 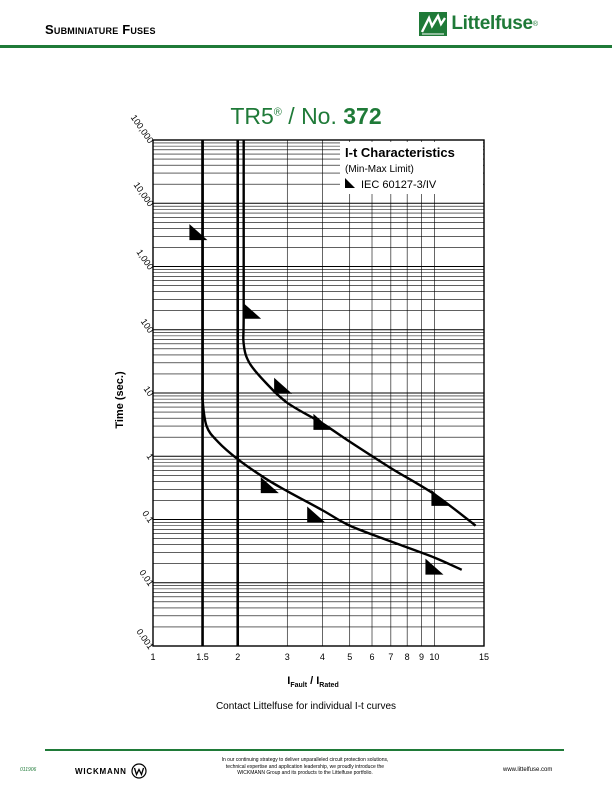 What do you see at coordinates (101, 771) in the screenshot?
I see `wickmann-name: WICKMANN` at bounding box center [101, 771].